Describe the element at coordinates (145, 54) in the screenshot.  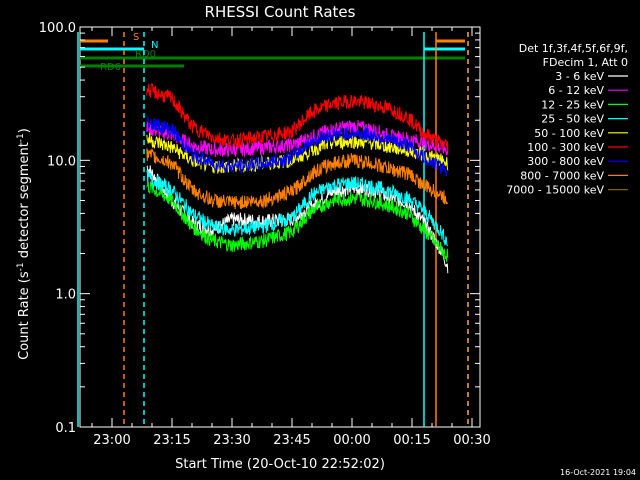
I see `state-label-rd0: RD0` at that location.